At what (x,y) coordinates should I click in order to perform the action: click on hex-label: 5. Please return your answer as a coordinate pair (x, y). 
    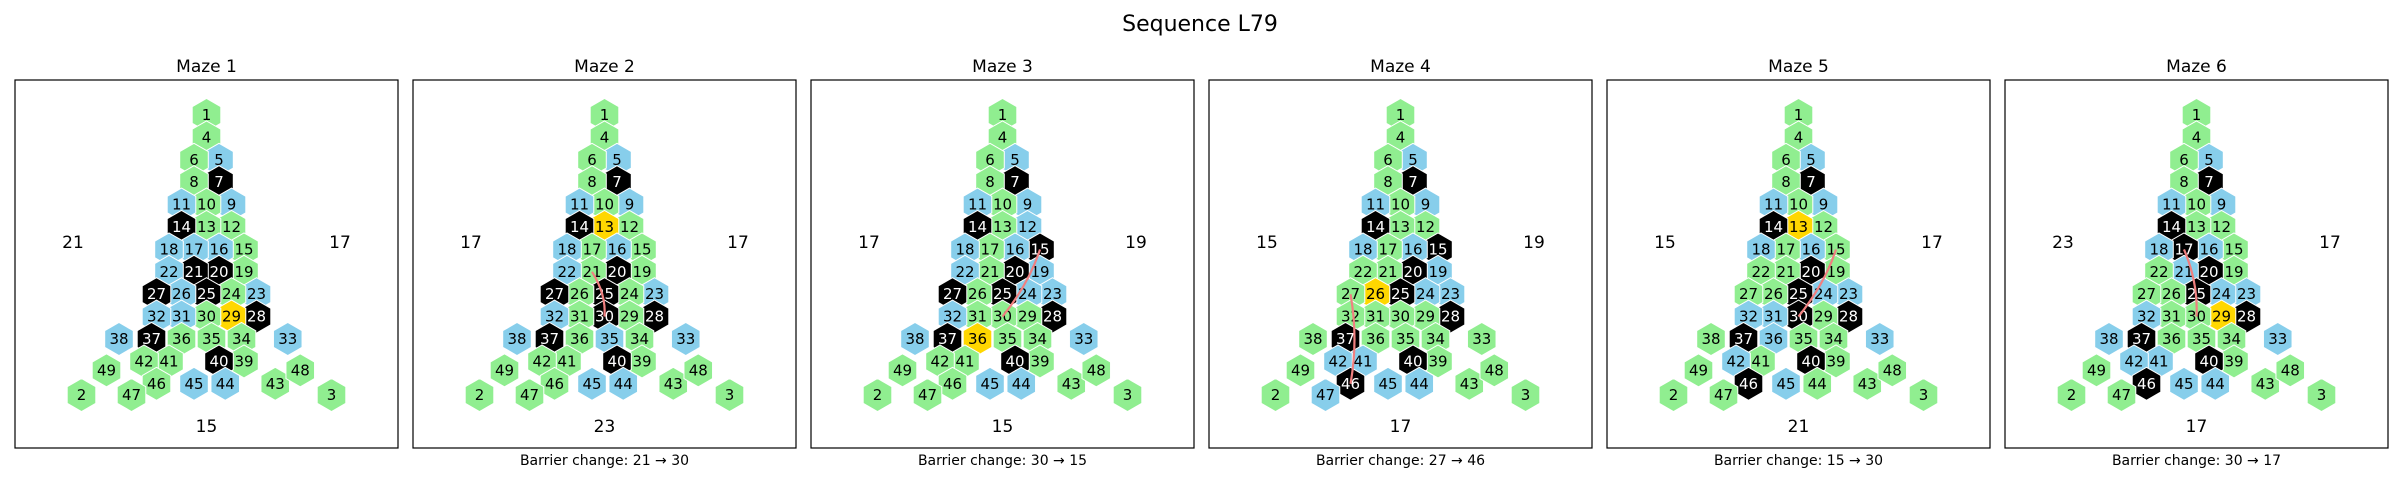
    Looking at the image, I should click on (1413, 160).